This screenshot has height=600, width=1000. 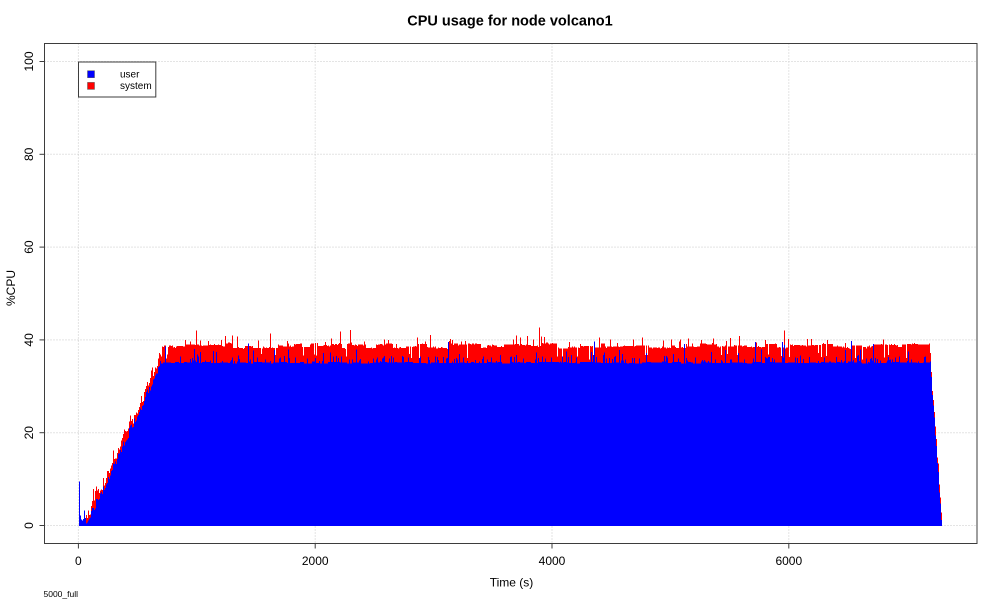 What do you see at coordinates (11, 288) in the screenshot?
I see `svg-text: %CPU` at bounding box center [11, 288].